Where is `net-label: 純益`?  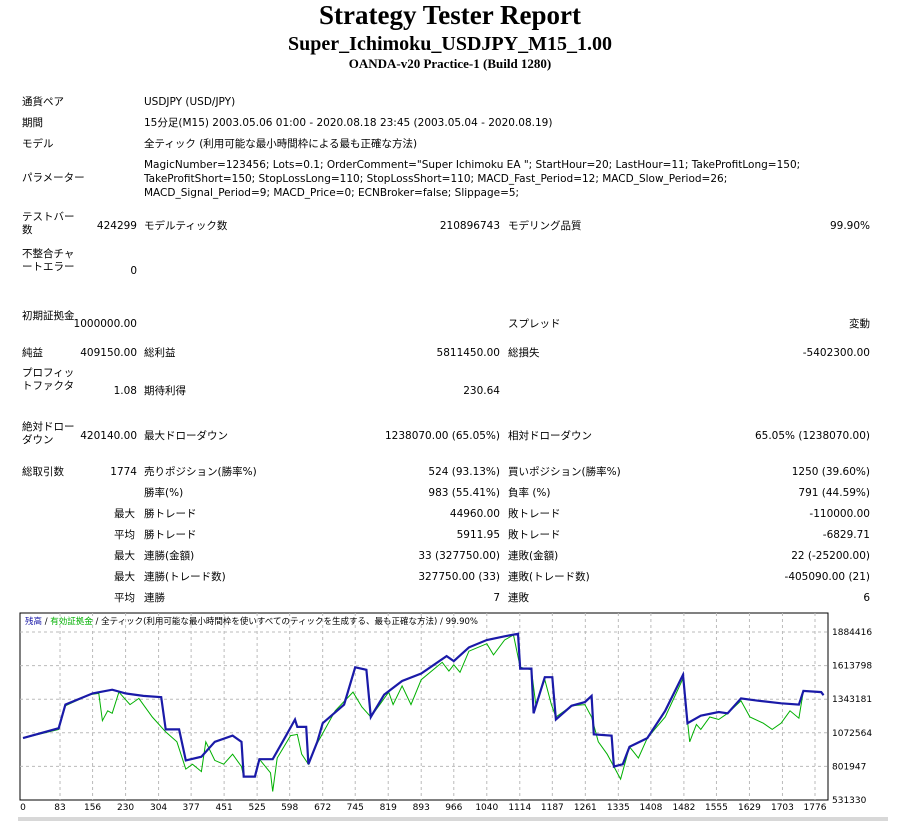 net-label: 純益 is located at coordinates (32, 353).